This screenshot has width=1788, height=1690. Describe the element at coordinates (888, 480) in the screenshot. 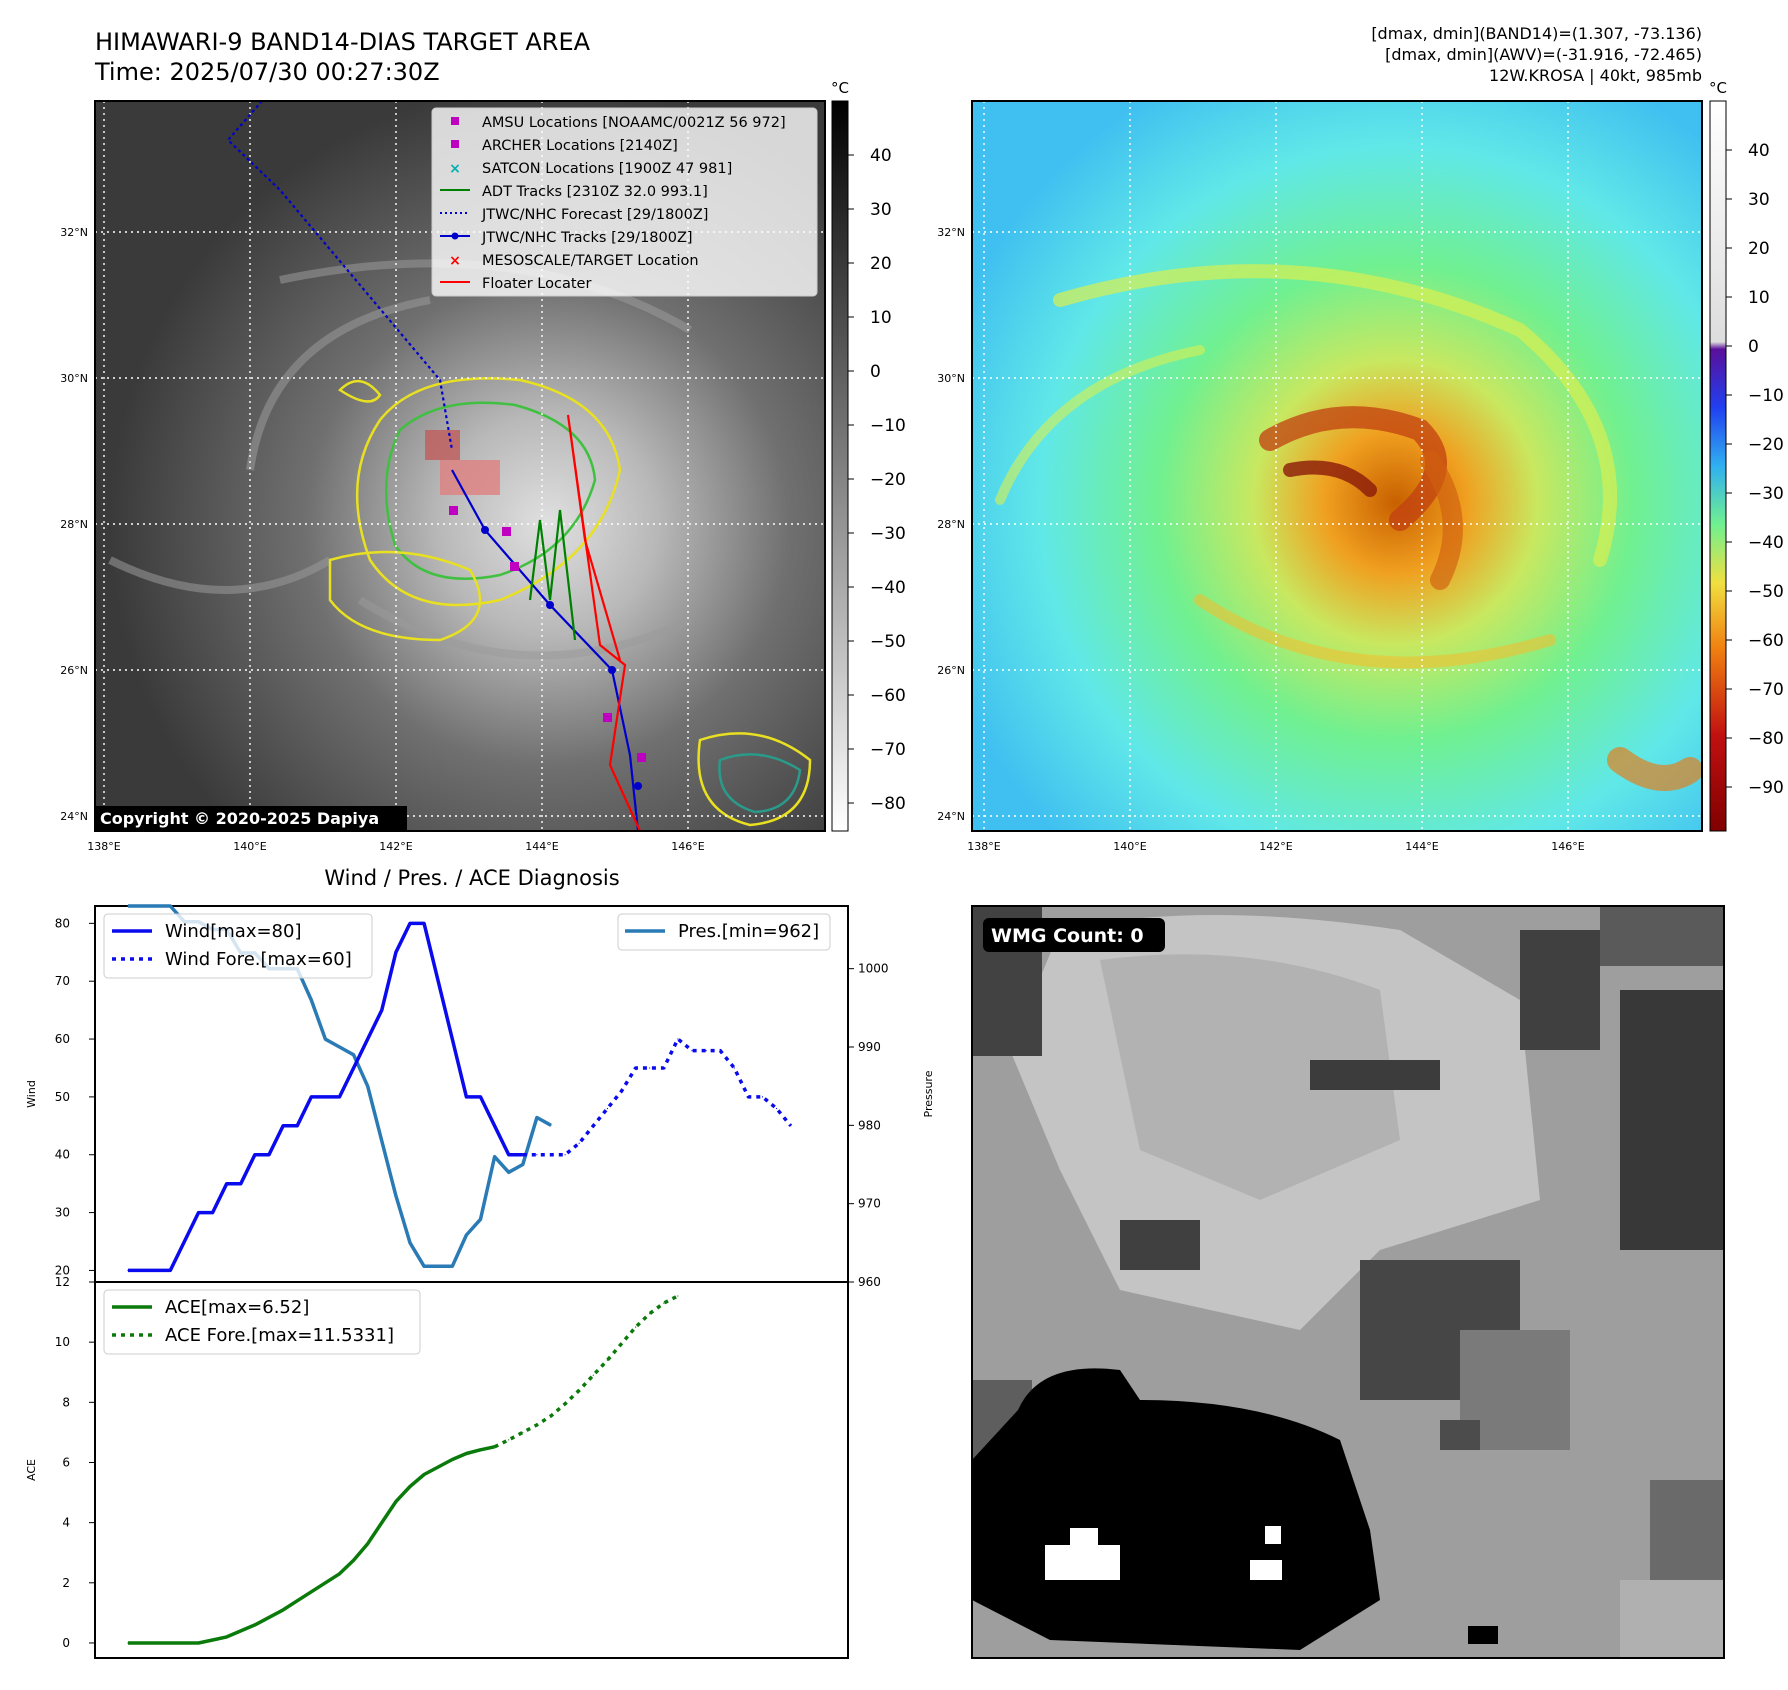

I see `ir-colorbar-tick: −20` at that location.